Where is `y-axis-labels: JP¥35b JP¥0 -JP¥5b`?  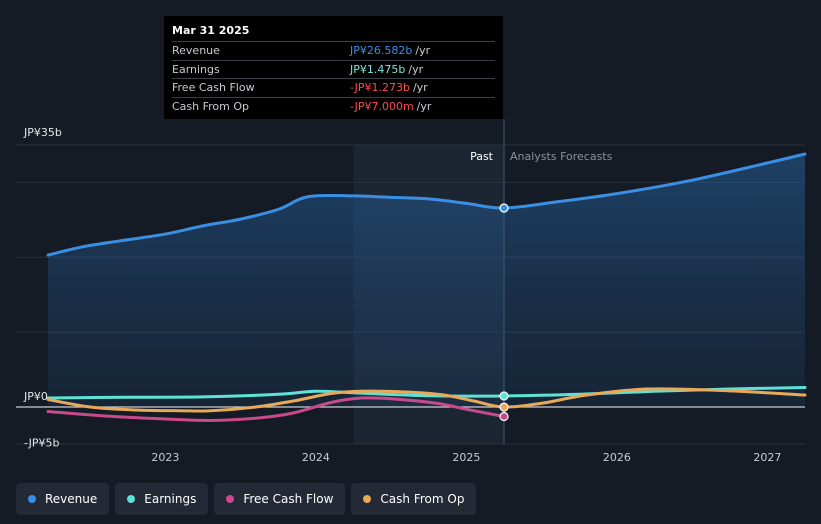 y-axis-labels: JP¥35b JP¥0 -JP¥5b is located at coordinates (42, 287).